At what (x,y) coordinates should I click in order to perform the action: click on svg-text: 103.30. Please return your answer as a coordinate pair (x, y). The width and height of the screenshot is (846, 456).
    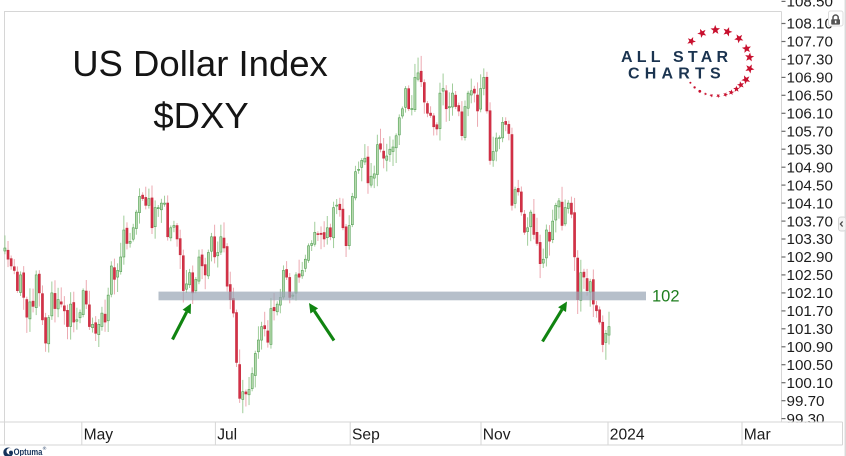
    Looking at the image, I should click on (810, 239).